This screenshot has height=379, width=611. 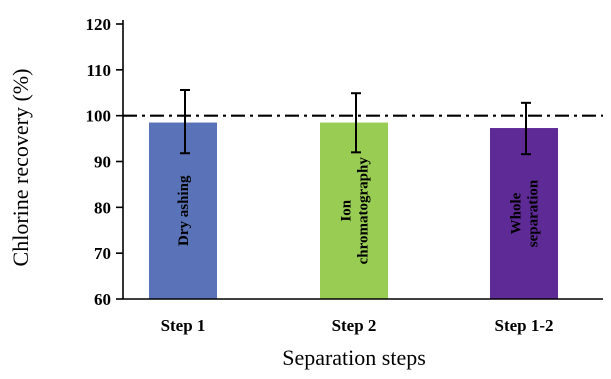 I want to click on bar-label-2: Ionchromatography, so click(x=355, y=211).